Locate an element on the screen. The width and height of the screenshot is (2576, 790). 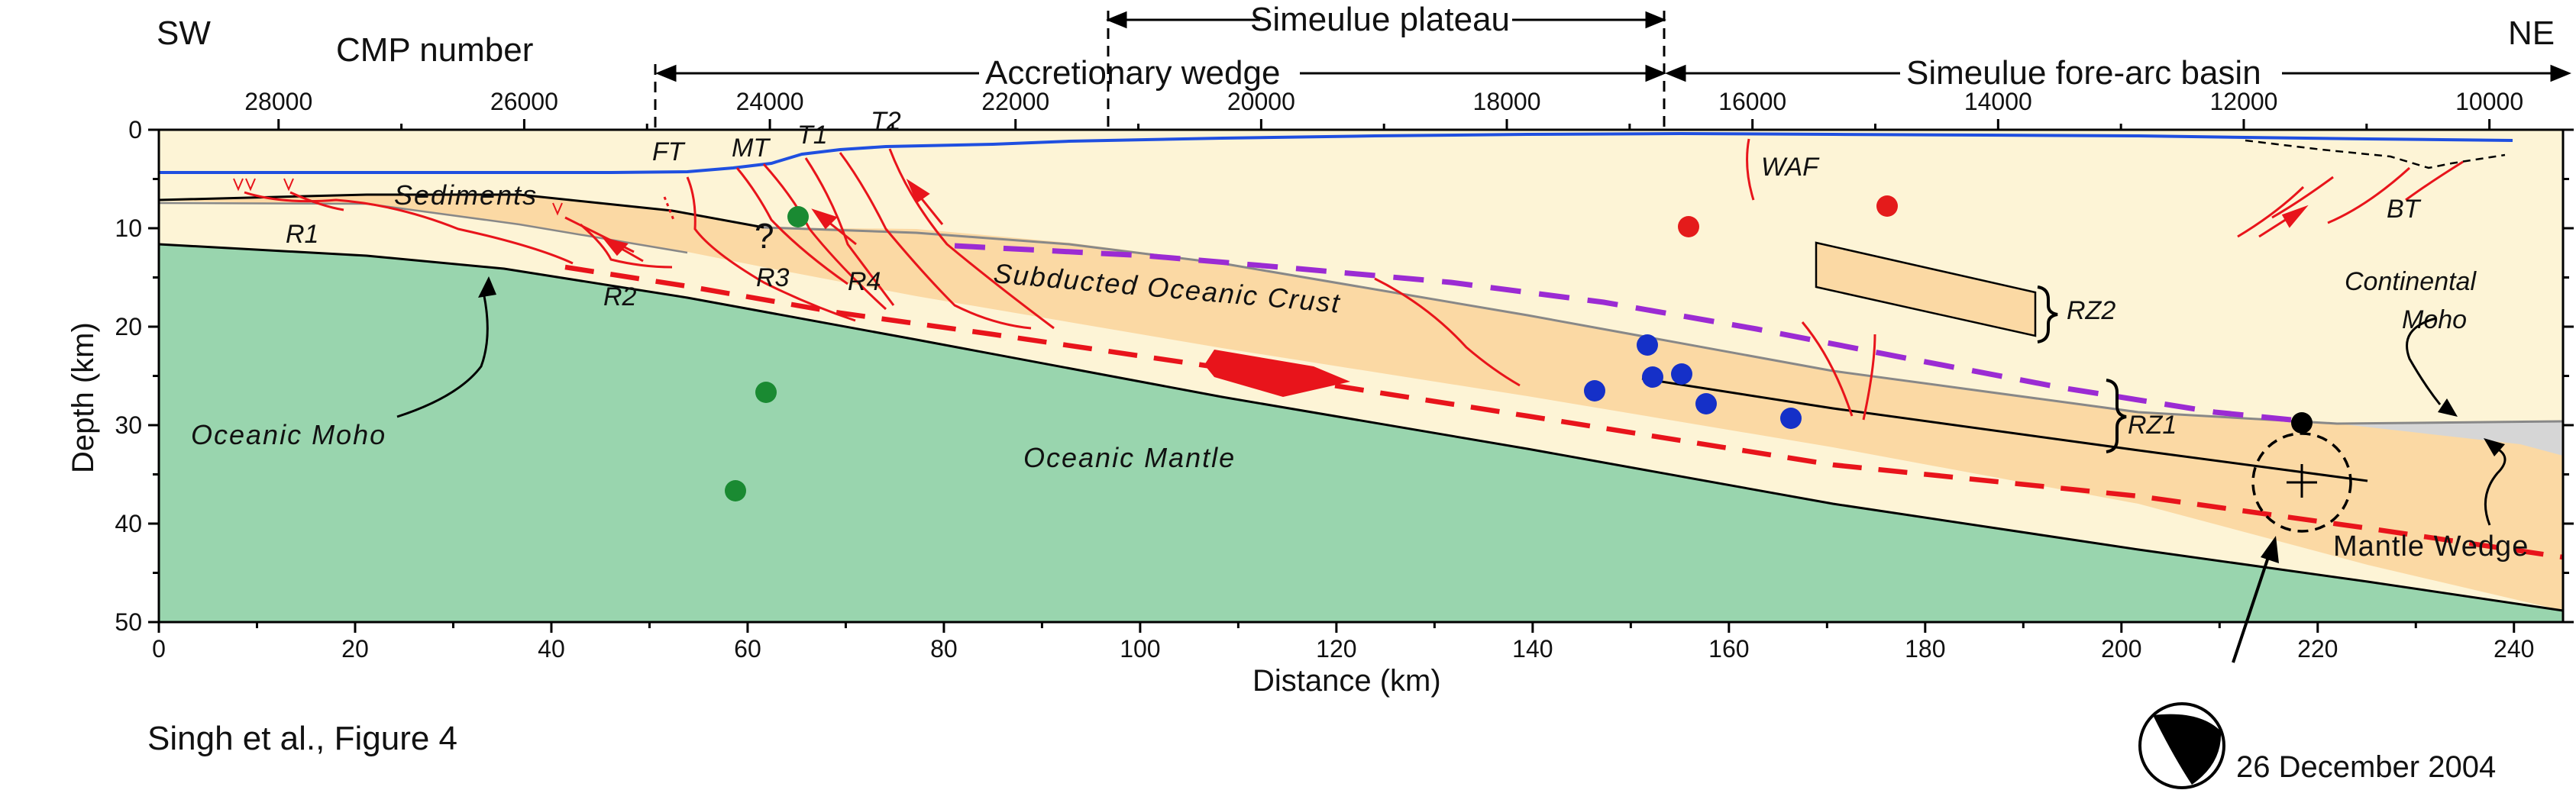
rz-braces is located at coordinates (2082, 369).